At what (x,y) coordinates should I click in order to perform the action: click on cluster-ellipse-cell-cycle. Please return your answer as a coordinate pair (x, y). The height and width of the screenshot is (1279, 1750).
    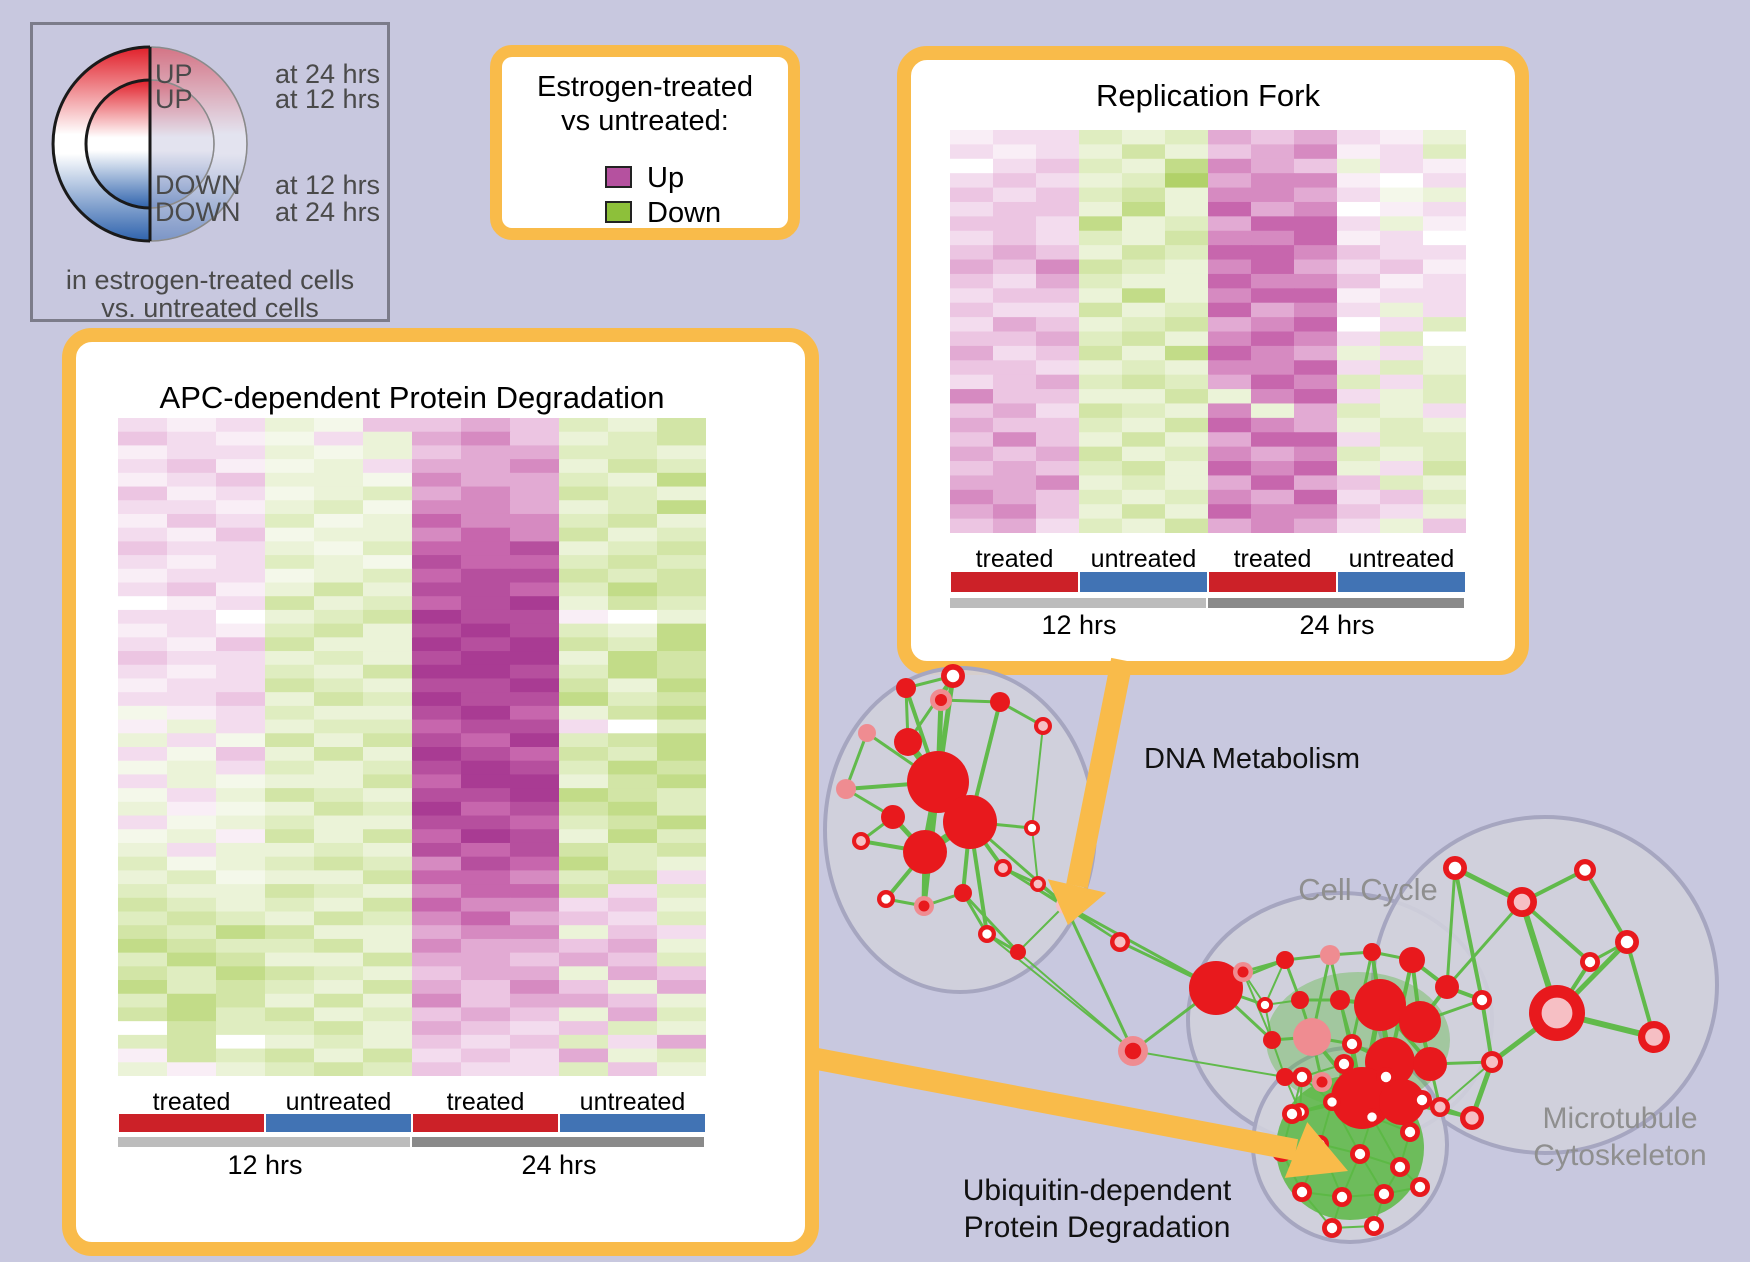
    Looking at the image, I should click on (1340, 1020).